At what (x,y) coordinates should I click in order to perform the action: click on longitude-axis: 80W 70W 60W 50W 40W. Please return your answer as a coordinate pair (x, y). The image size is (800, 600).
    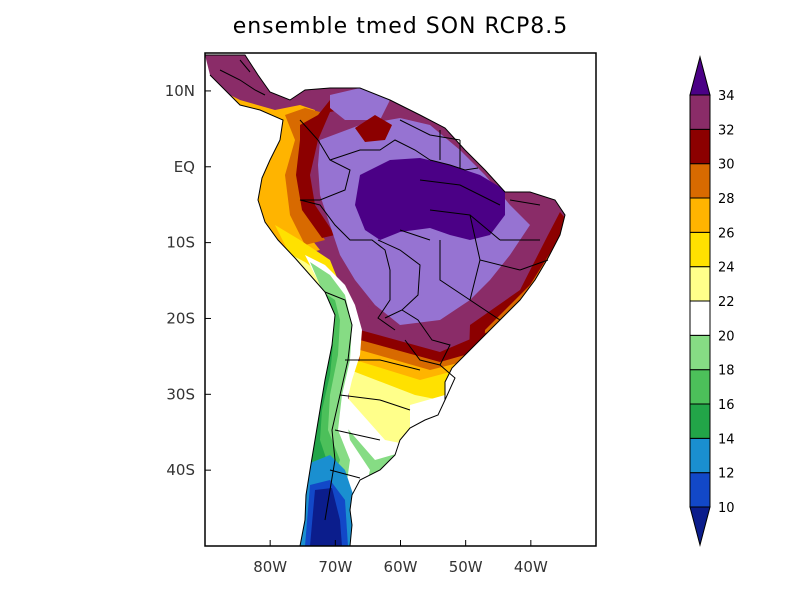
    Looking at the image, I should click on (400, 558).